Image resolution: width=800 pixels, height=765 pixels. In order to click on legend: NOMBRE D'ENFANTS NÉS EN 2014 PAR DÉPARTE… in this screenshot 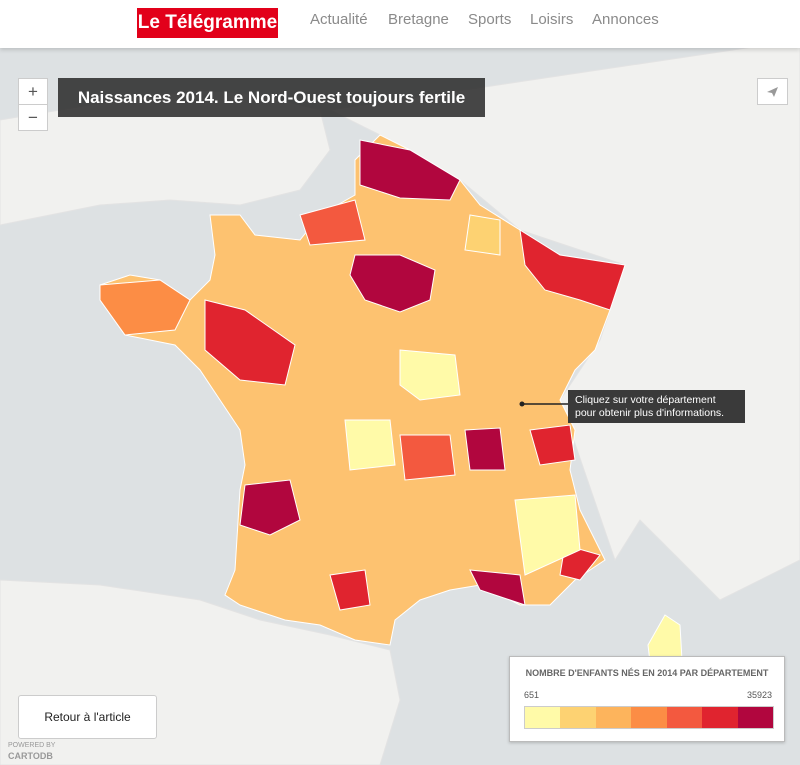, I will do `click(647, 699)`.